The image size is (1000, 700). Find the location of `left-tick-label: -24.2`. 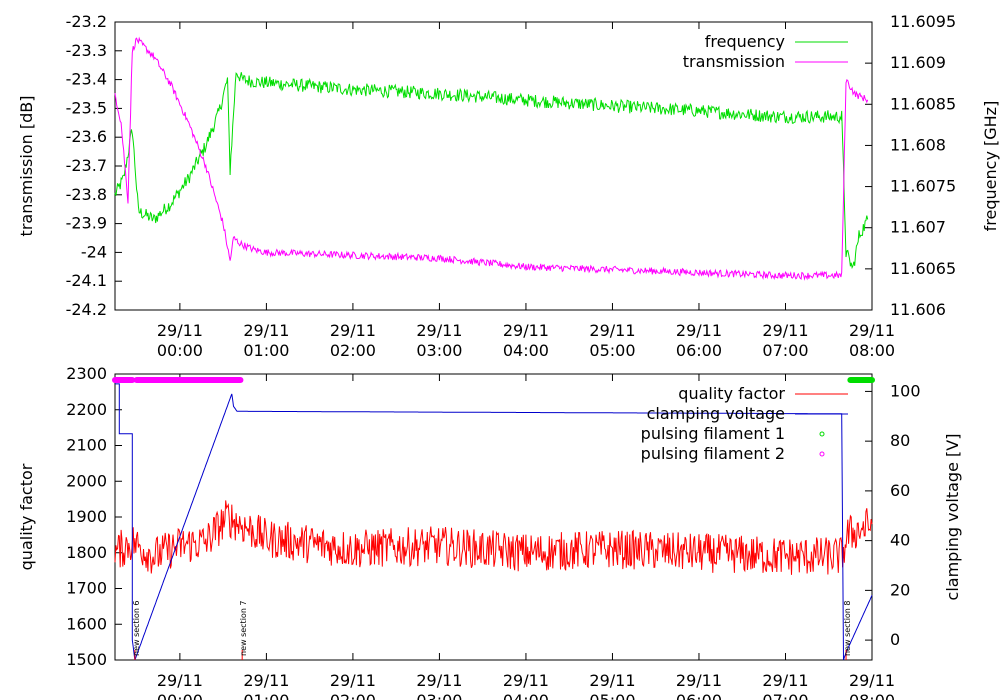

left-tick-label: -24.2 is located at coordinates (86, 309).